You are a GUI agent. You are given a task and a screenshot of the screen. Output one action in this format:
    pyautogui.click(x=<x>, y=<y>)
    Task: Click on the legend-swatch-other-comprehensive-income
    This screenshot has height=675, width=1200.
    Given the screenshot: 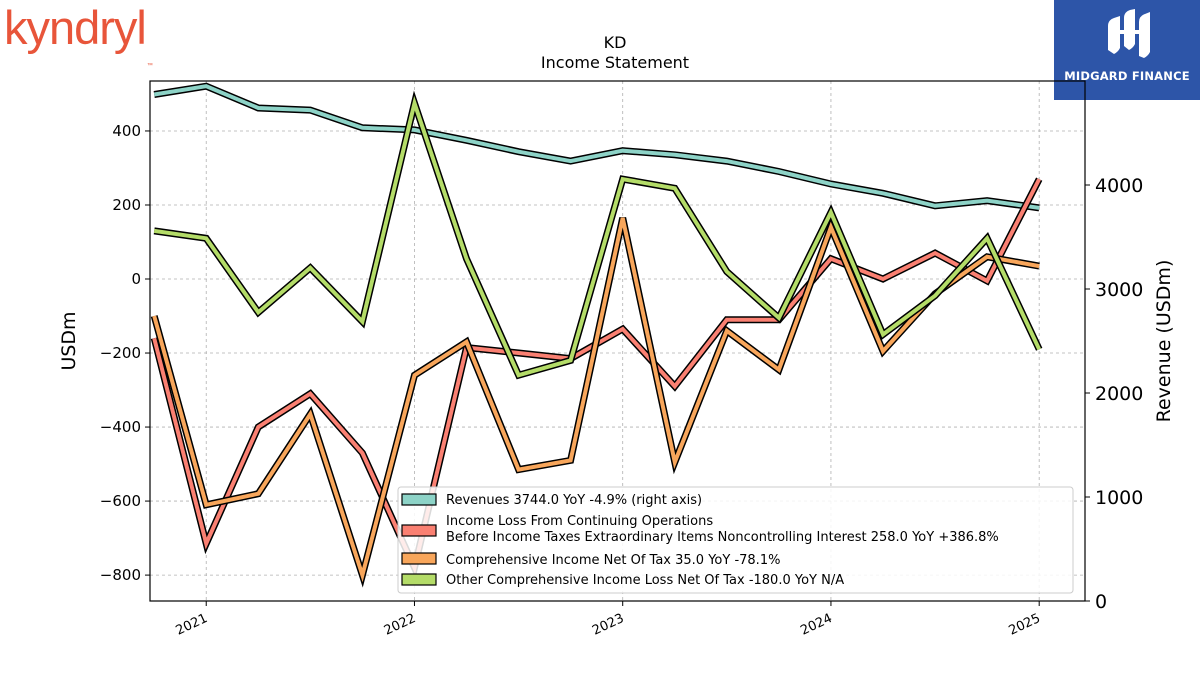 What is the action you would take?
    pyautogui.click(x=419, y=579)
    